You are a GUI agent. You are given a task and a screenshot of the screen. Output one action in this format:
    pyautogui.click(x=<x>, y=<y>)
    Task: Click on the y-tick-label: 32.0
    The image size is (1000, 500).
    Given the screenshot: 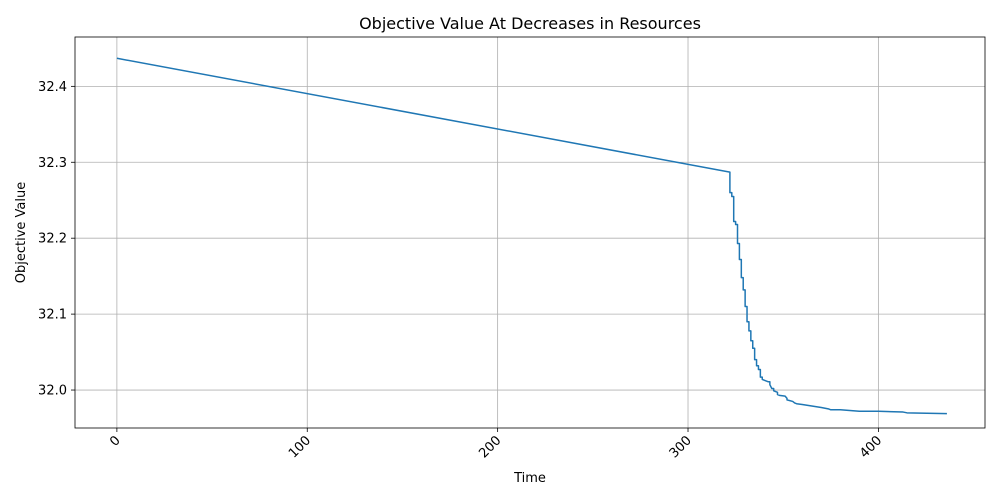 What is the action you would take?
    pyautogui.click(x=52, y=391)
    